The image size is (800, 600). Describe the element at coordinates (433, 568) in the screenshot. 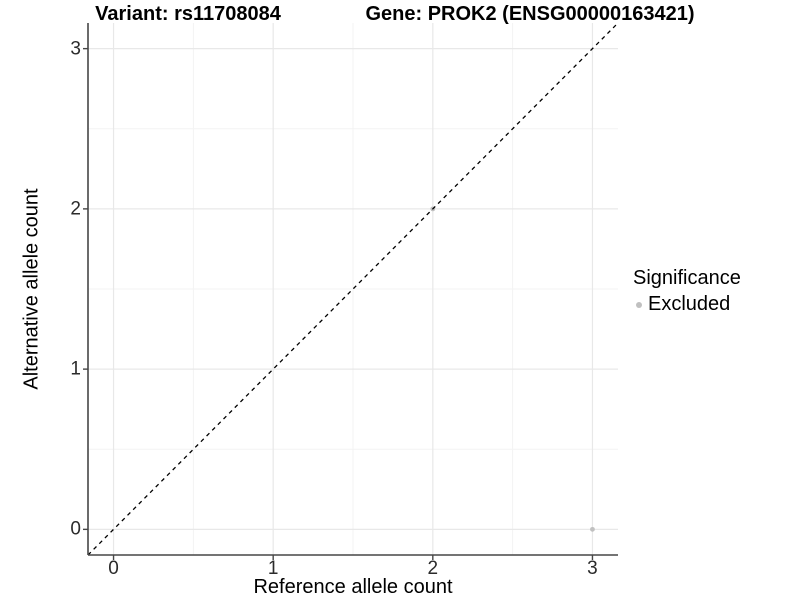

I see `x-tick-label-2: 2` at that location.